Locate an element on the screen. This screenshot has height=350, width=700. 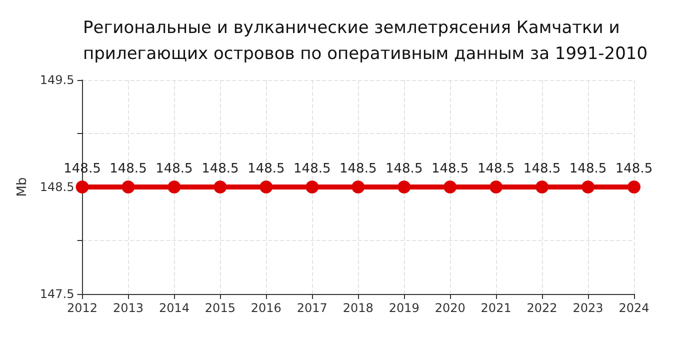
y-tick-label: 147.5 is located at coordinates (57, 294).